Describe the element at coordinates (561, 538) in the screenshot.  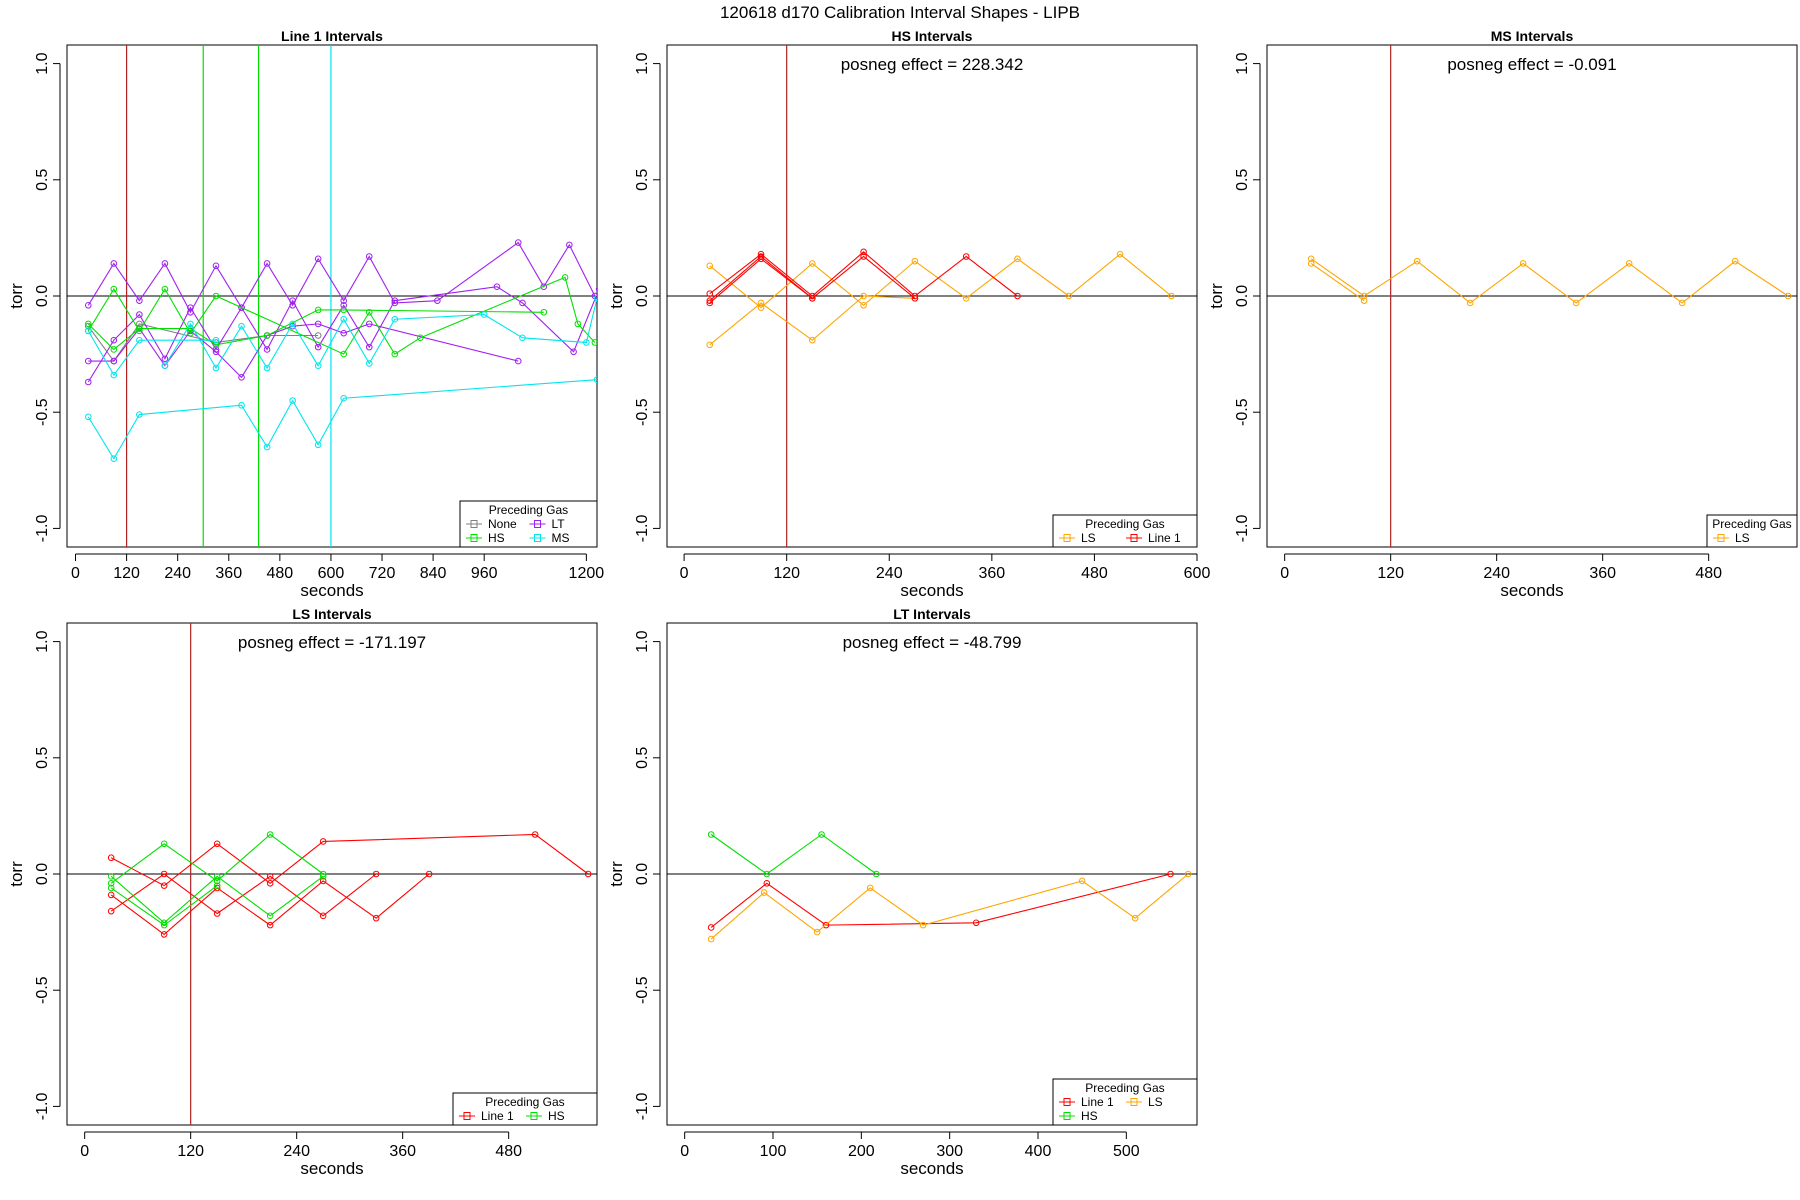
I see `legend-label: MS` at that location.